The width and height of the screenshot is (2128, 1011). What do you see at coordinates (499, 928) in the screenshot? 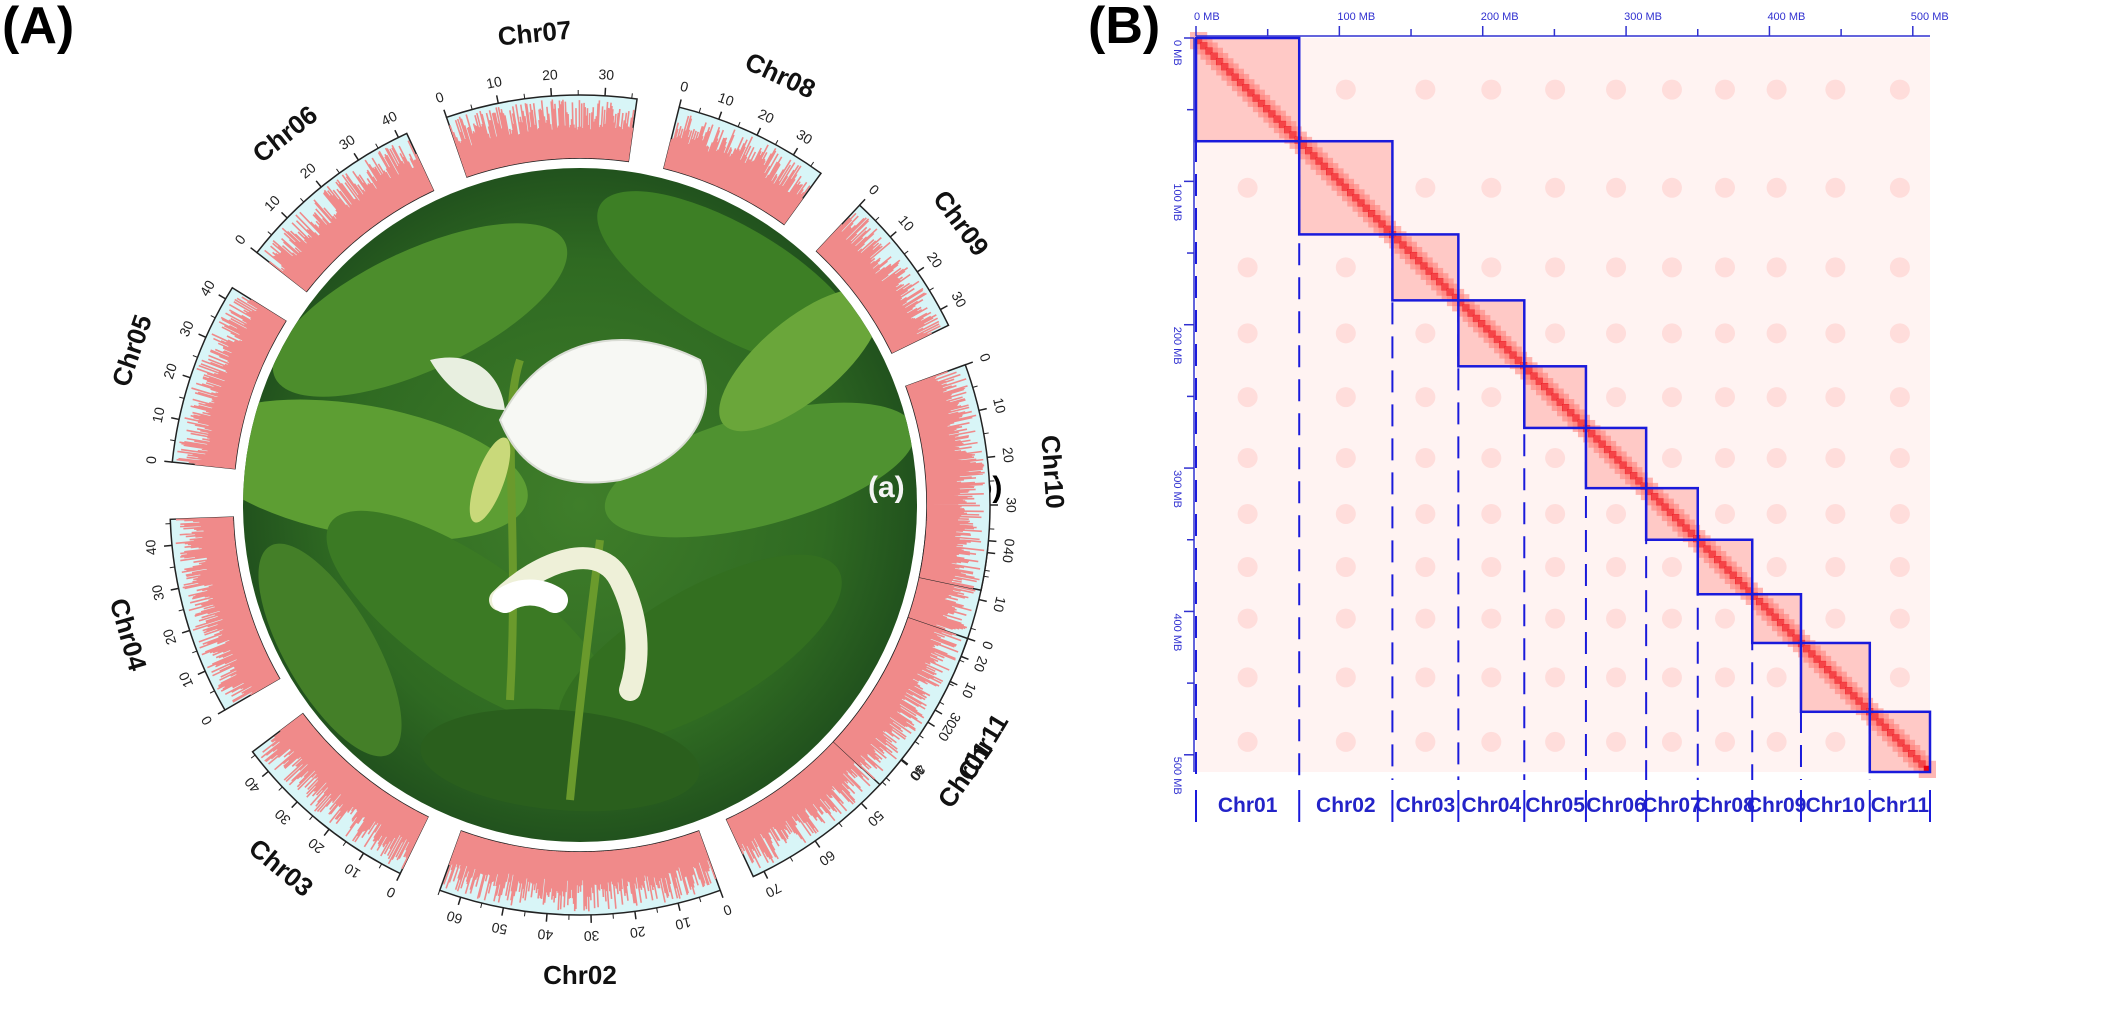
I see `chr-tick-label: 50` at bounding box center [499, 928].